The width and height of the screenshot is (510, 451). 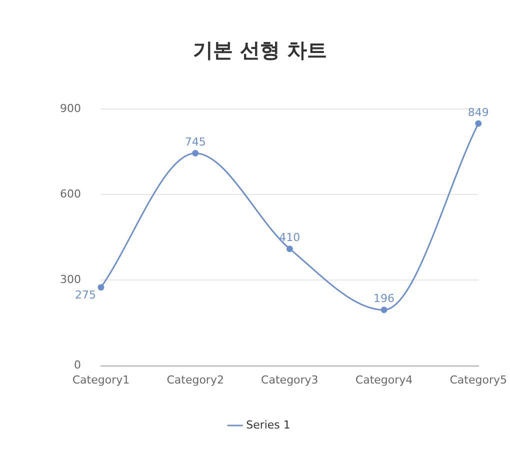 I want to click on legend-label: Series 1, so click(x=268, y=425).